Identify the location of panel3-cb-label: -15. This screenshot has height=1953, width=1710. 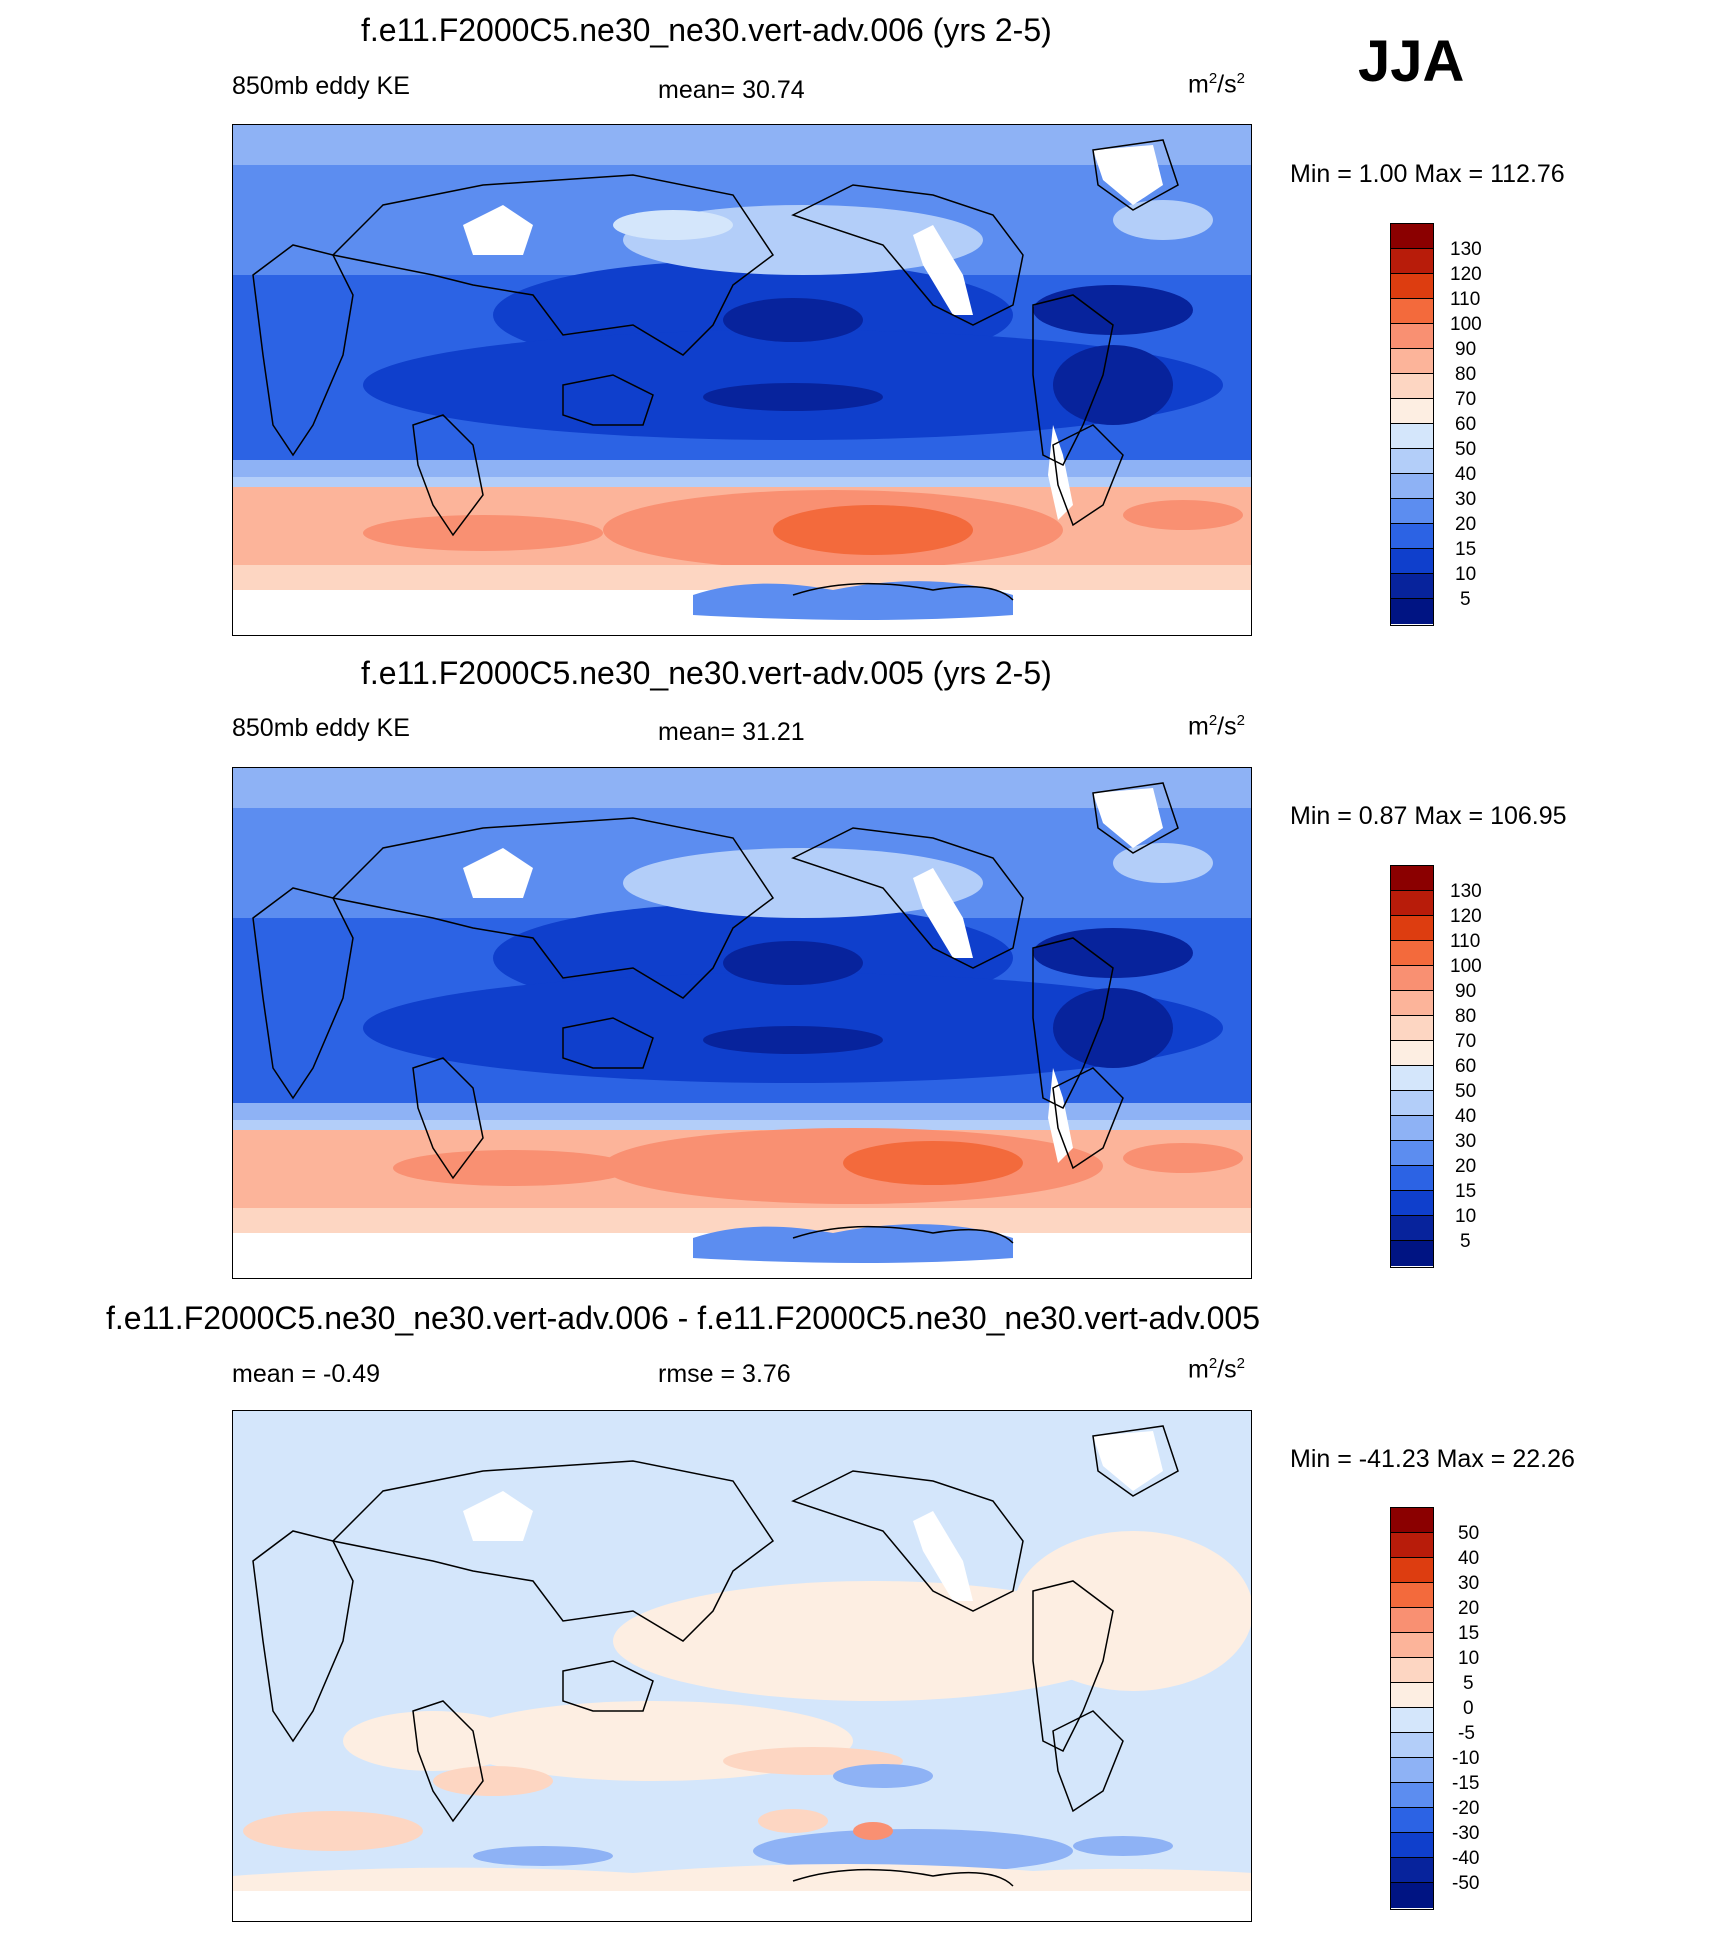
(1466, 1783).